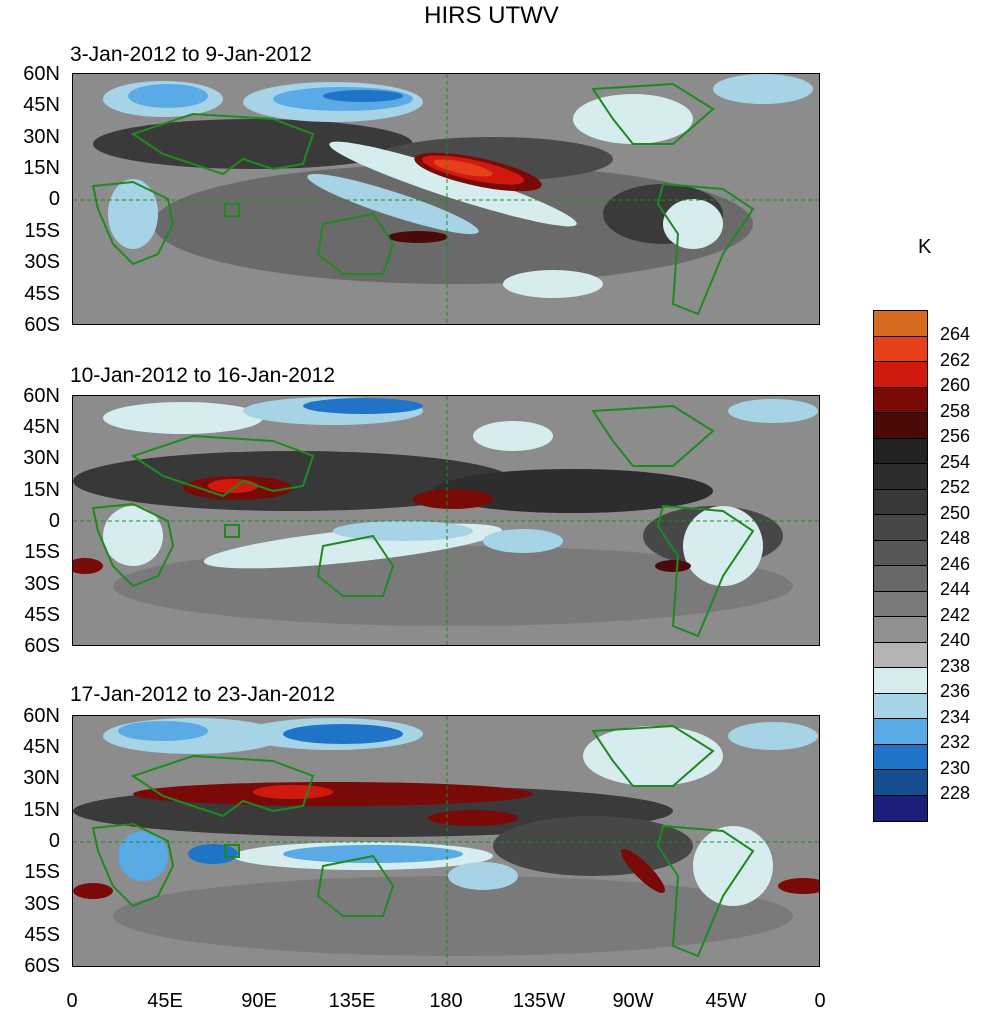 Image resolution: width=983 pixels, height=1014 pixels. What do you see at coordinates (955, 334) in the screenshot?
I see `colorbar-label: 264` at bounding box center [955, 334].